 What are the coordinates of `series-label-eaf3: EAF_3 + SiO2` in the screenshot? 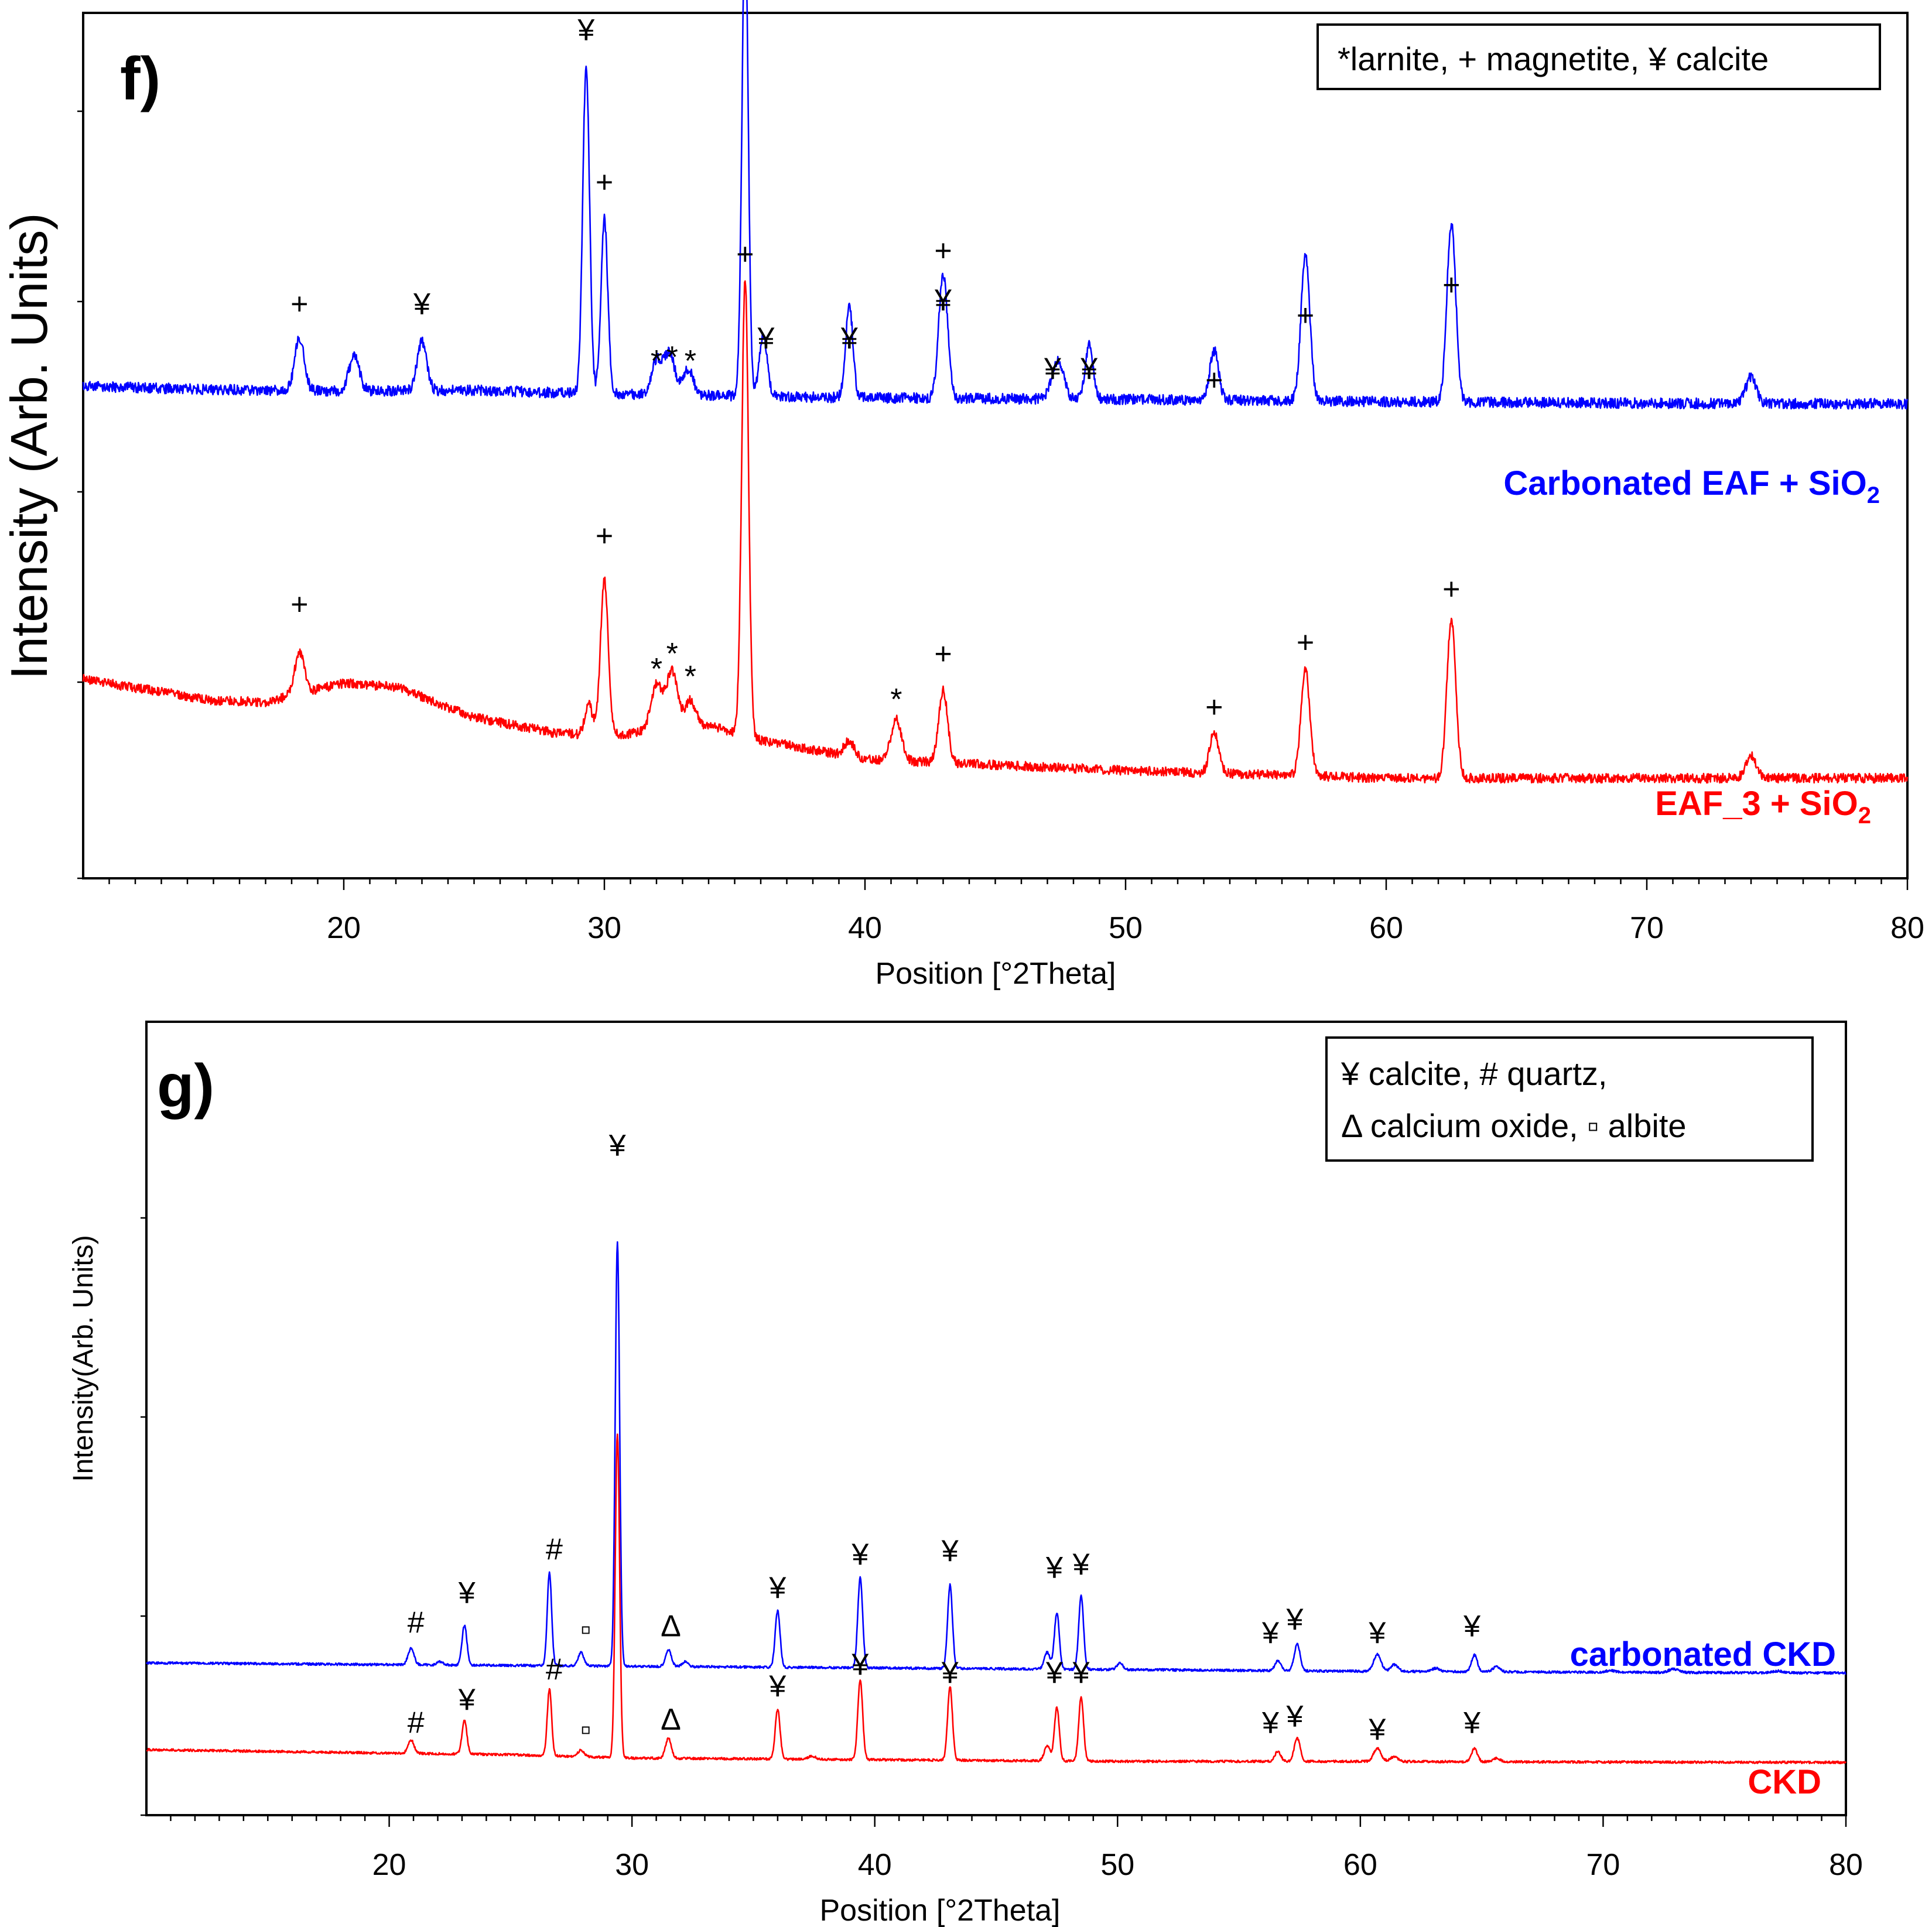 It's located at (1763, 807).